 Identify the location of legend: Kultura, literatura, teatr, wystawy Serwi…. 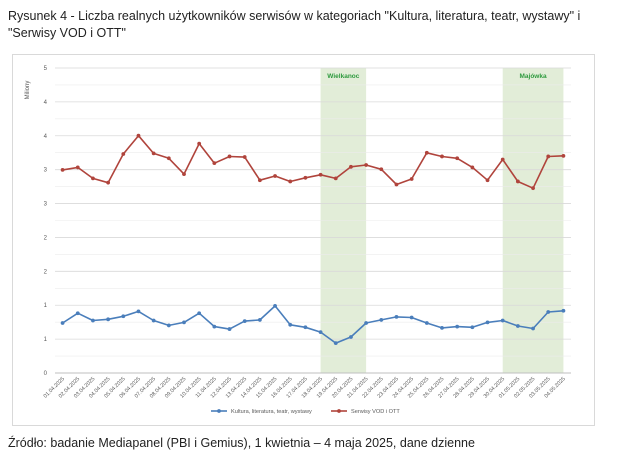
(305, 412).